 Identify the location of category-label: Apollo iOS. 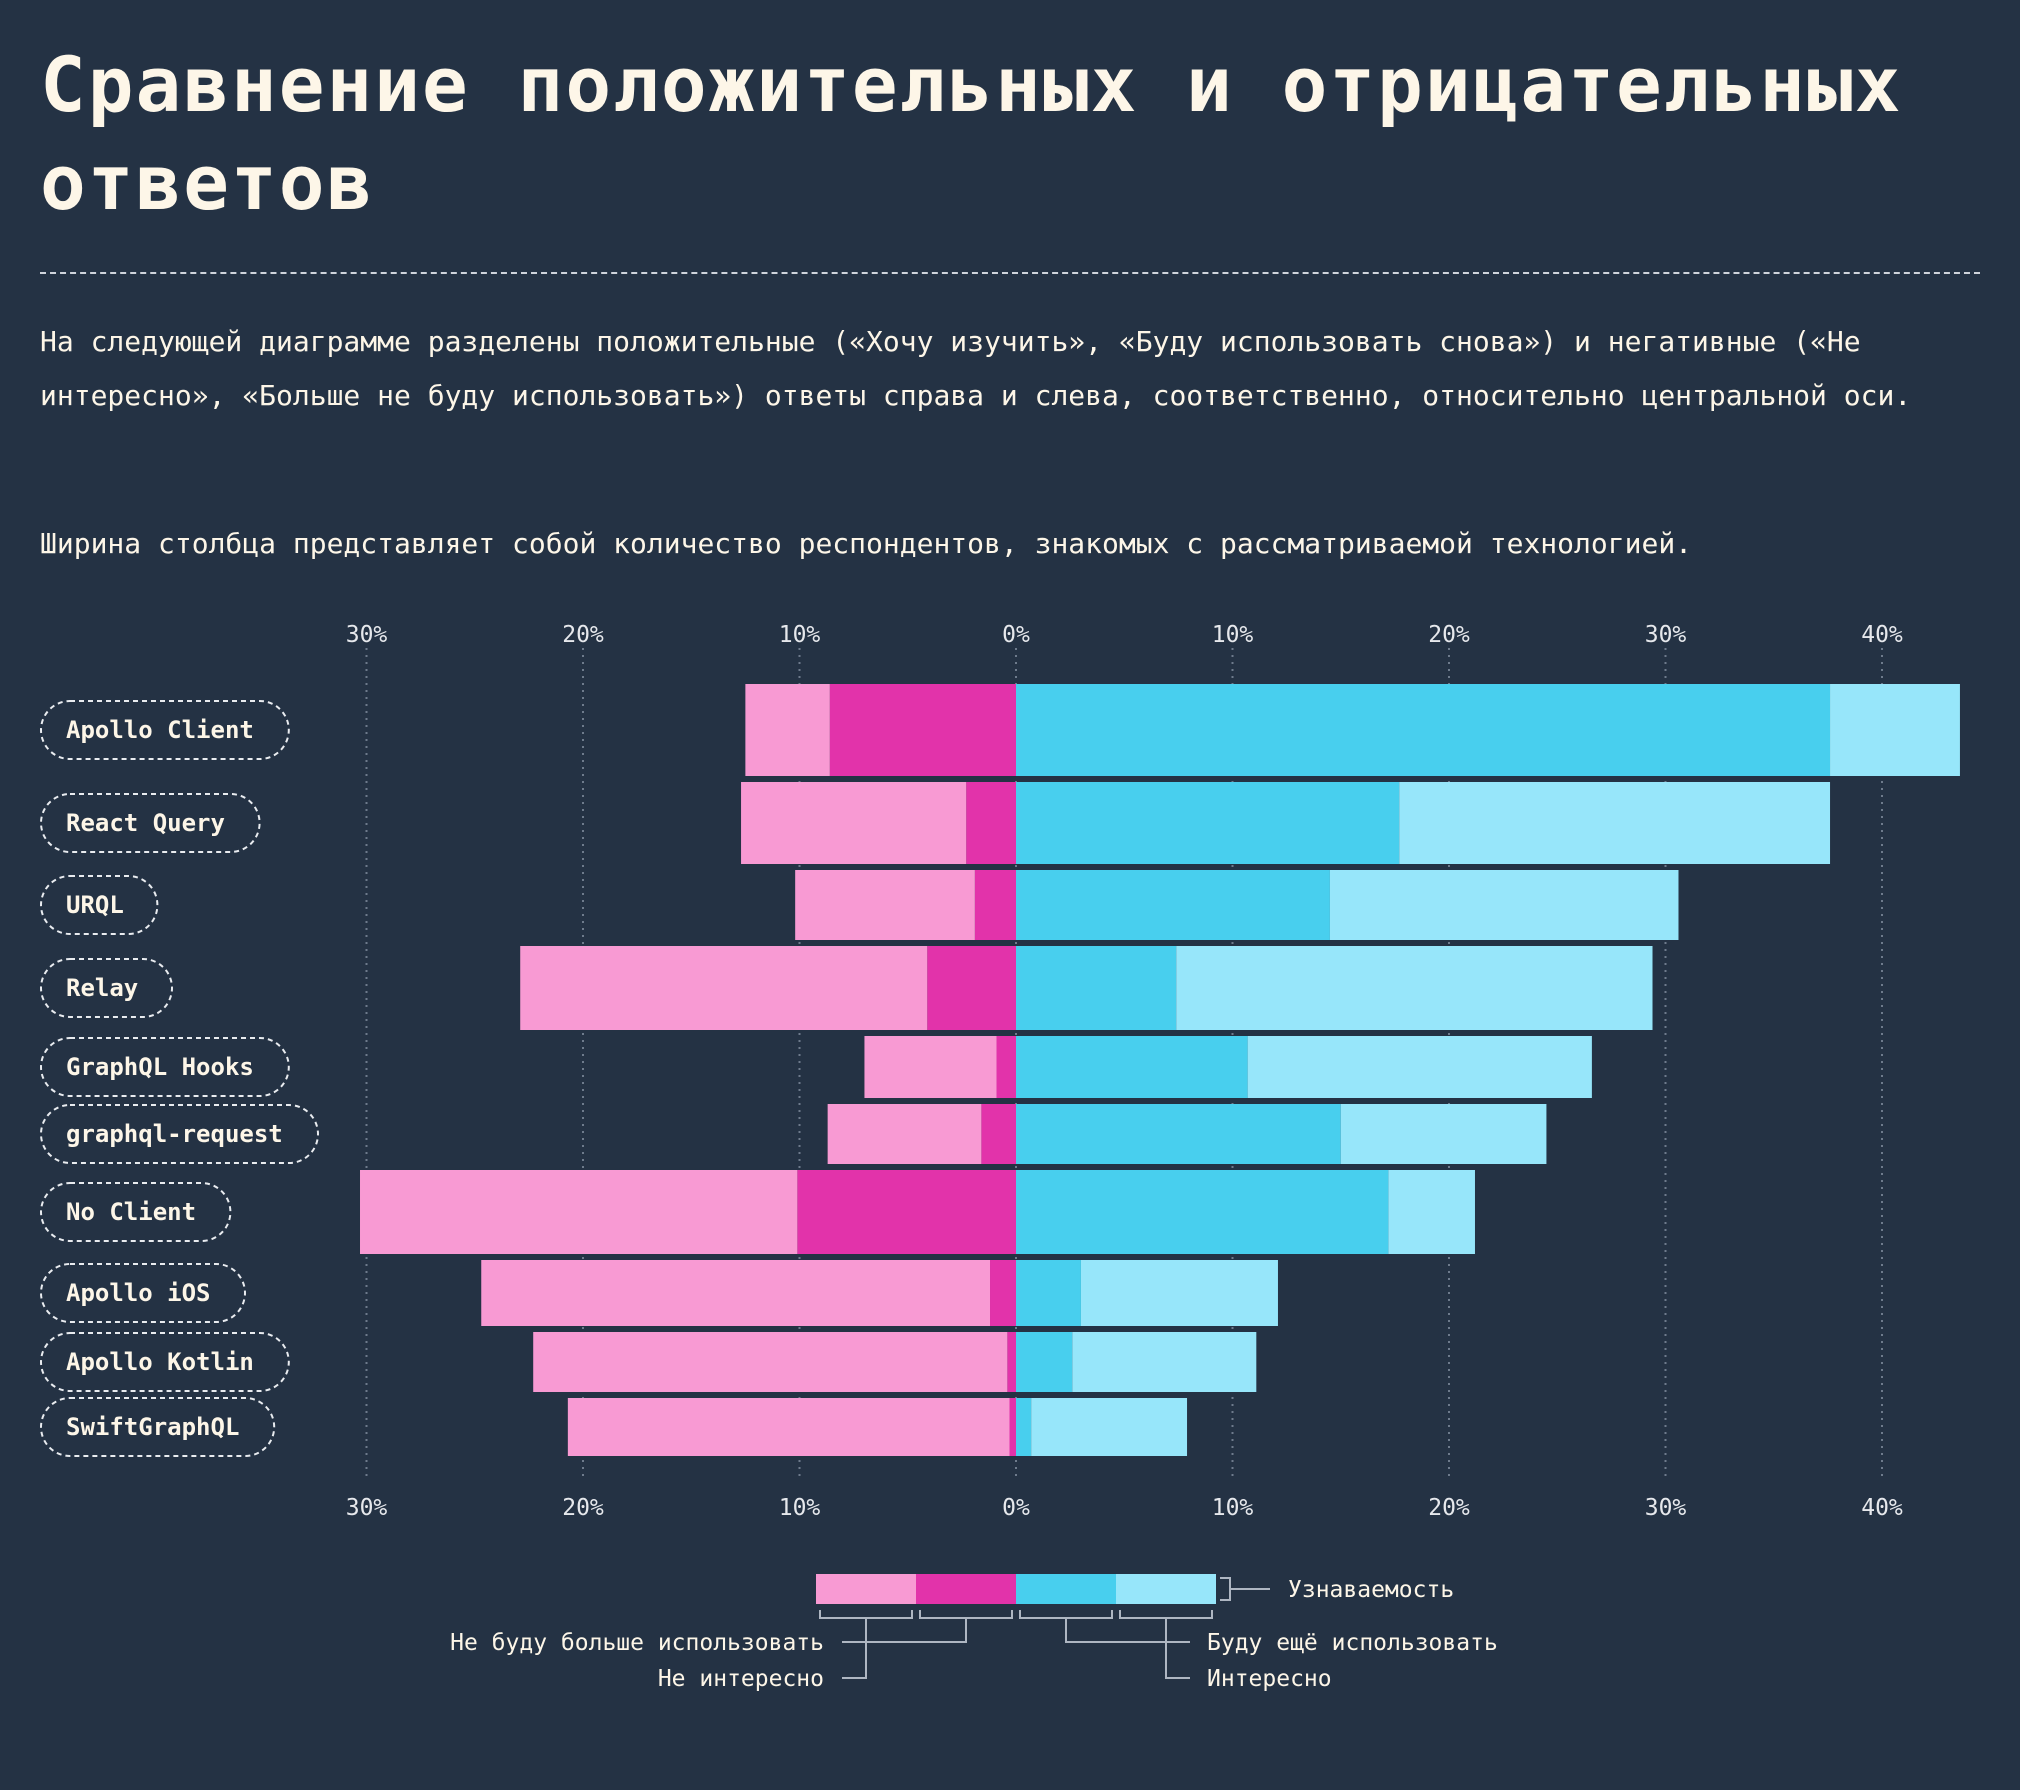
(138, 1293).